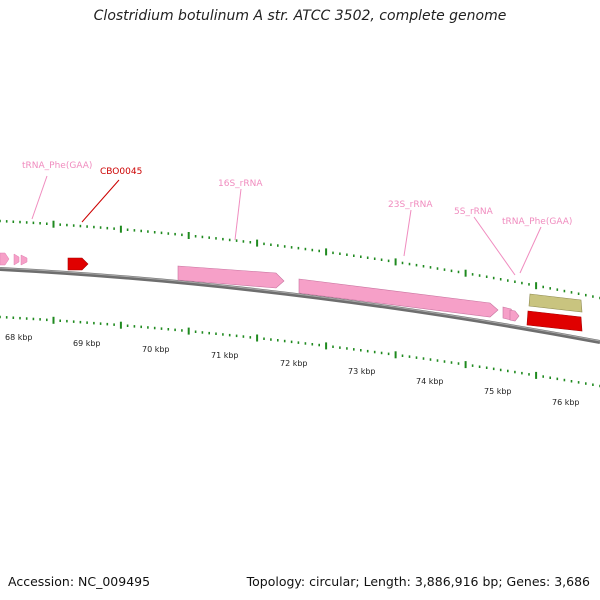 Image resolution: width=600 pixels, height=600 pixels. Describe the element at coordinates (19, 337) in the screenshot. I see `scale-label: 68 kbp` at that location.